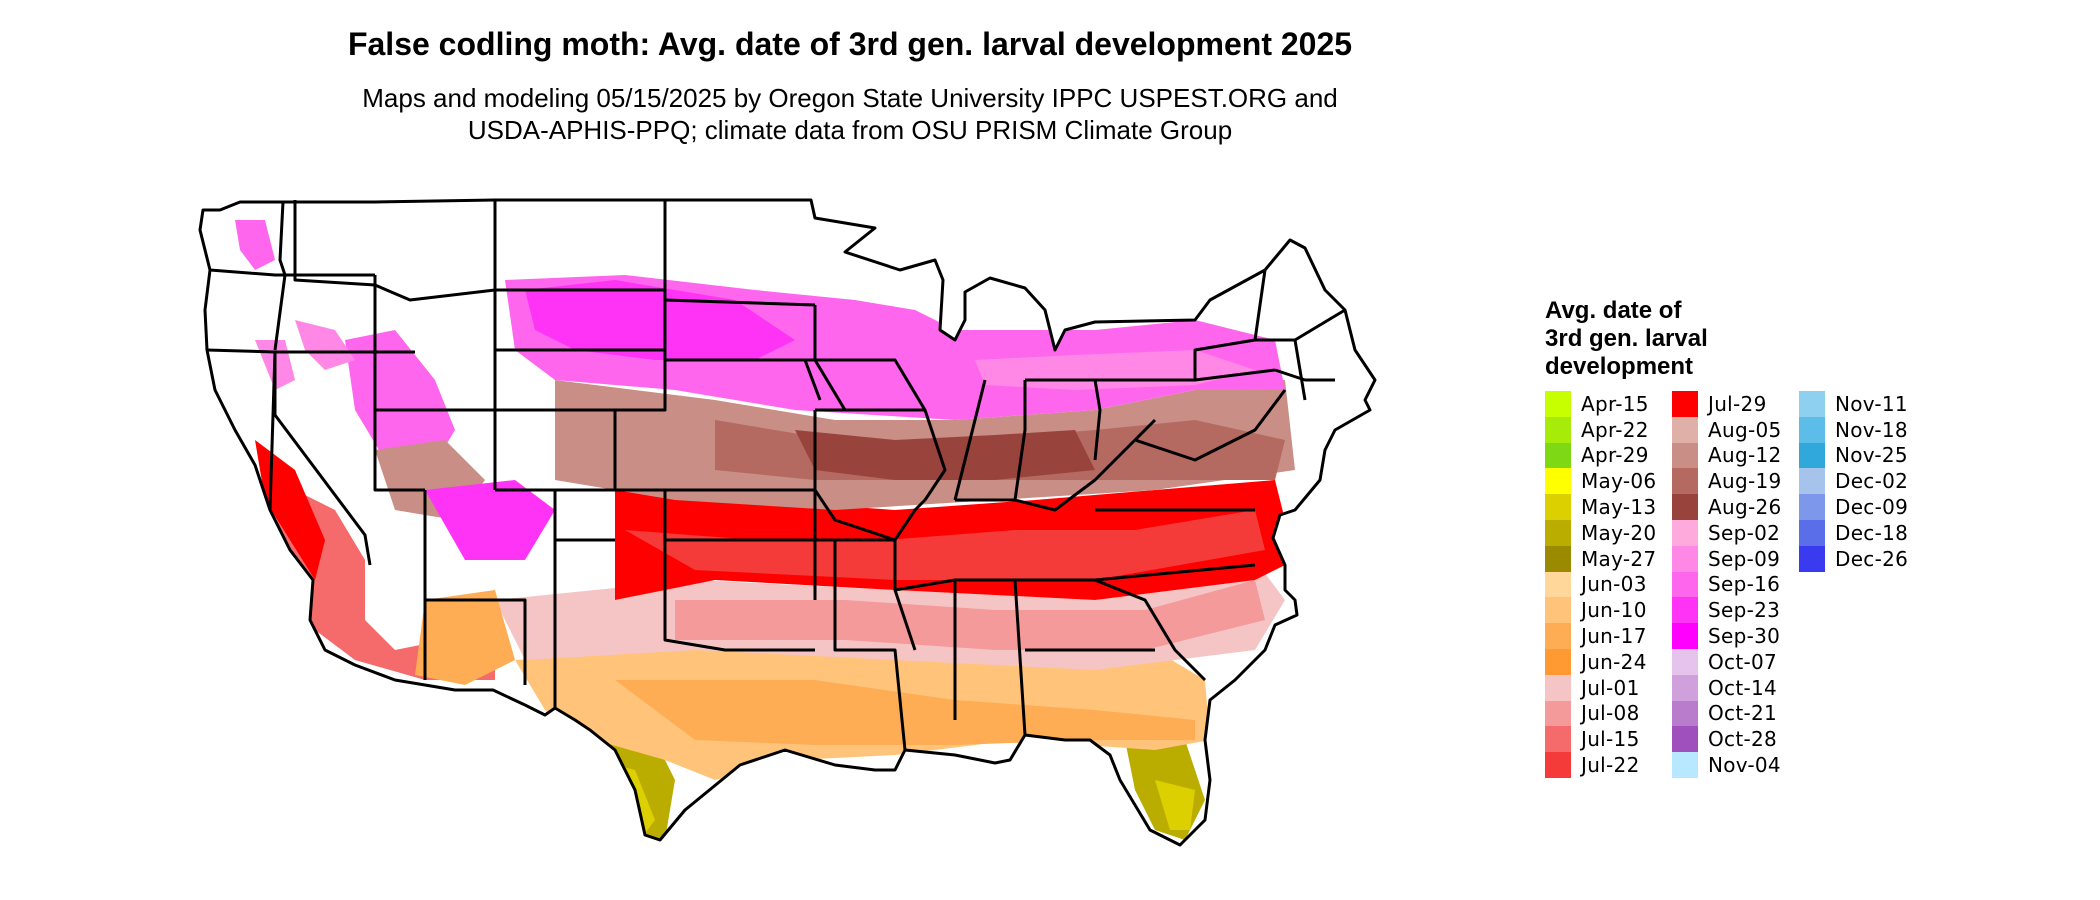 This screenshot has width=2100, height=900. I want to click on legend-item: Aug-26, so click(1735, 507).